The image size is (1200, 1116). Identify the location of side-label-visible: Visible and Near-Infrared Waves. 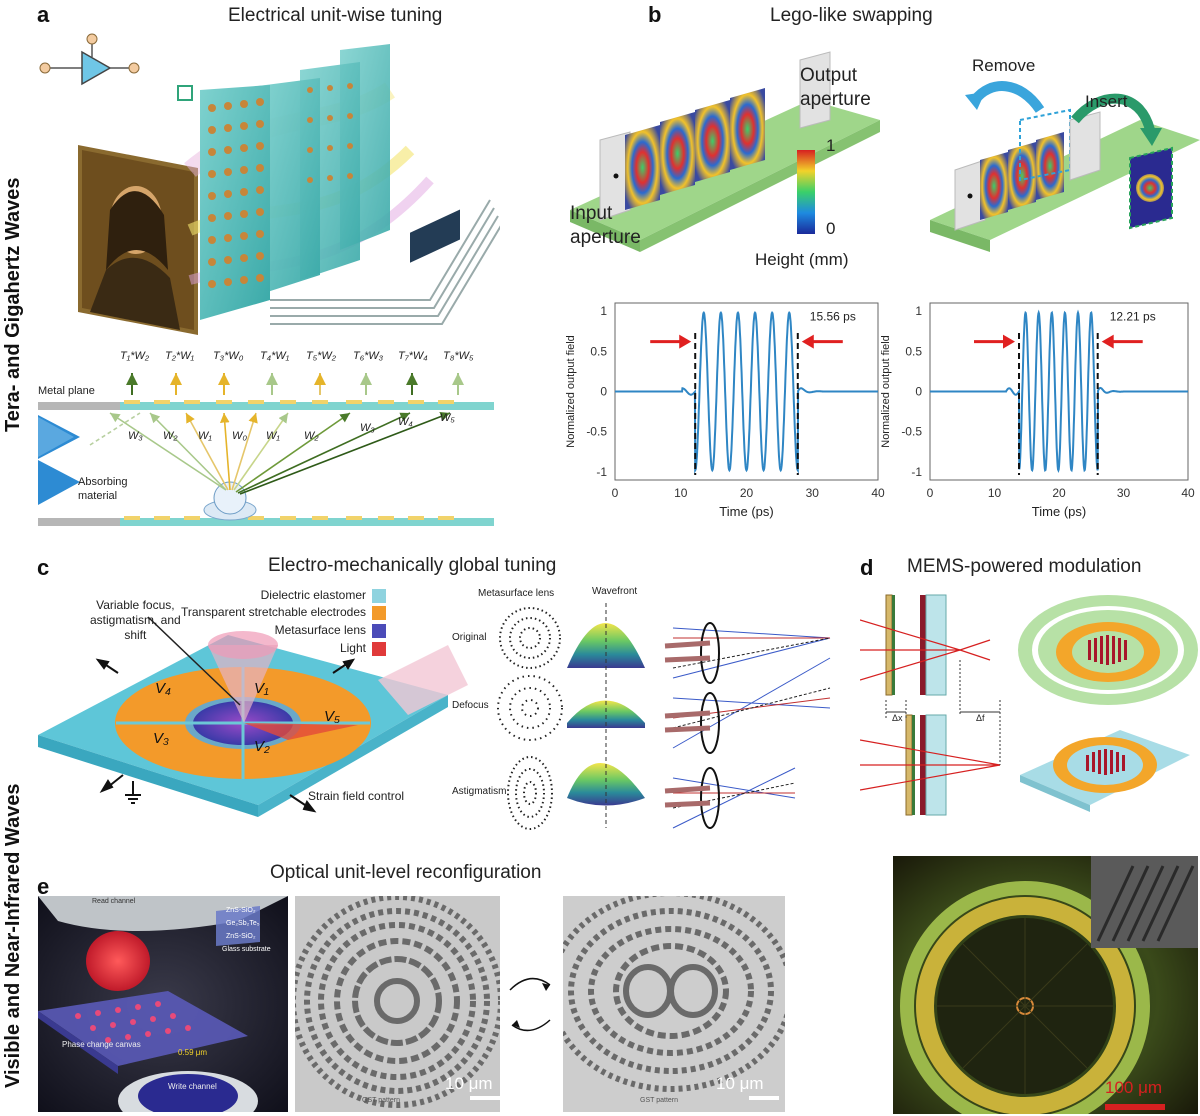
(13, 935).